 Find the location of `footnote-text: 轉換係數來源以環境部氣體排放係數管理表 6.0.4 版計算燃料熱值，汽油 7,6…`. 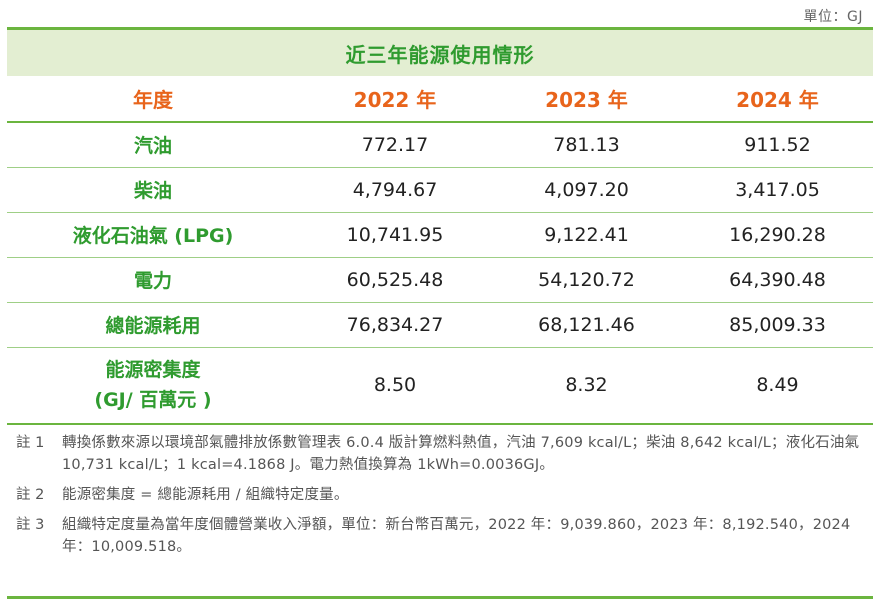

footnote-text: 轉換係數來源以環境部氣體排放係數管理表 6.0.4 版計算燃料熱值，汽油 7,6… is located at coordinates (461, 454).